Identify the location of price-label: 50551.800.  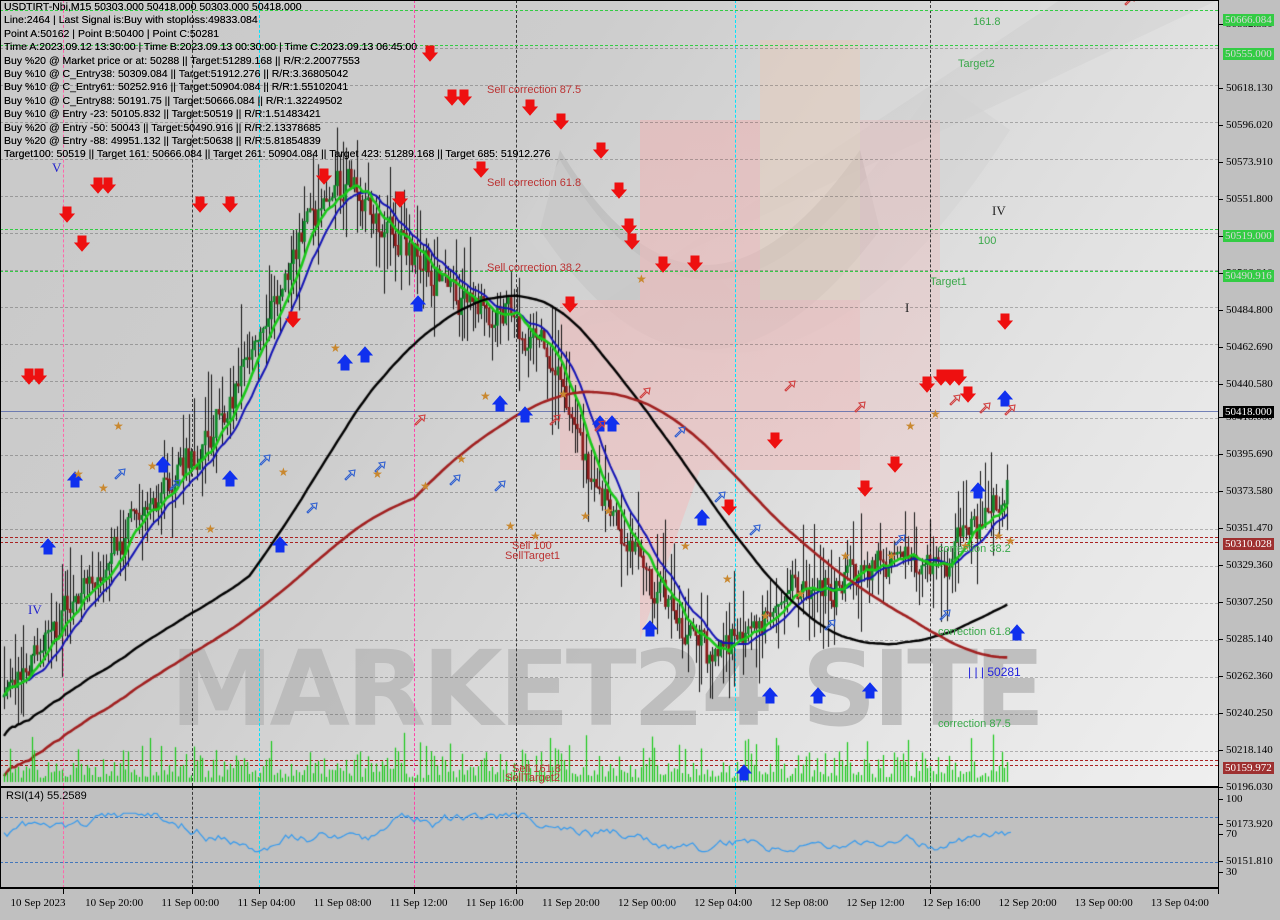
(1249, 199).